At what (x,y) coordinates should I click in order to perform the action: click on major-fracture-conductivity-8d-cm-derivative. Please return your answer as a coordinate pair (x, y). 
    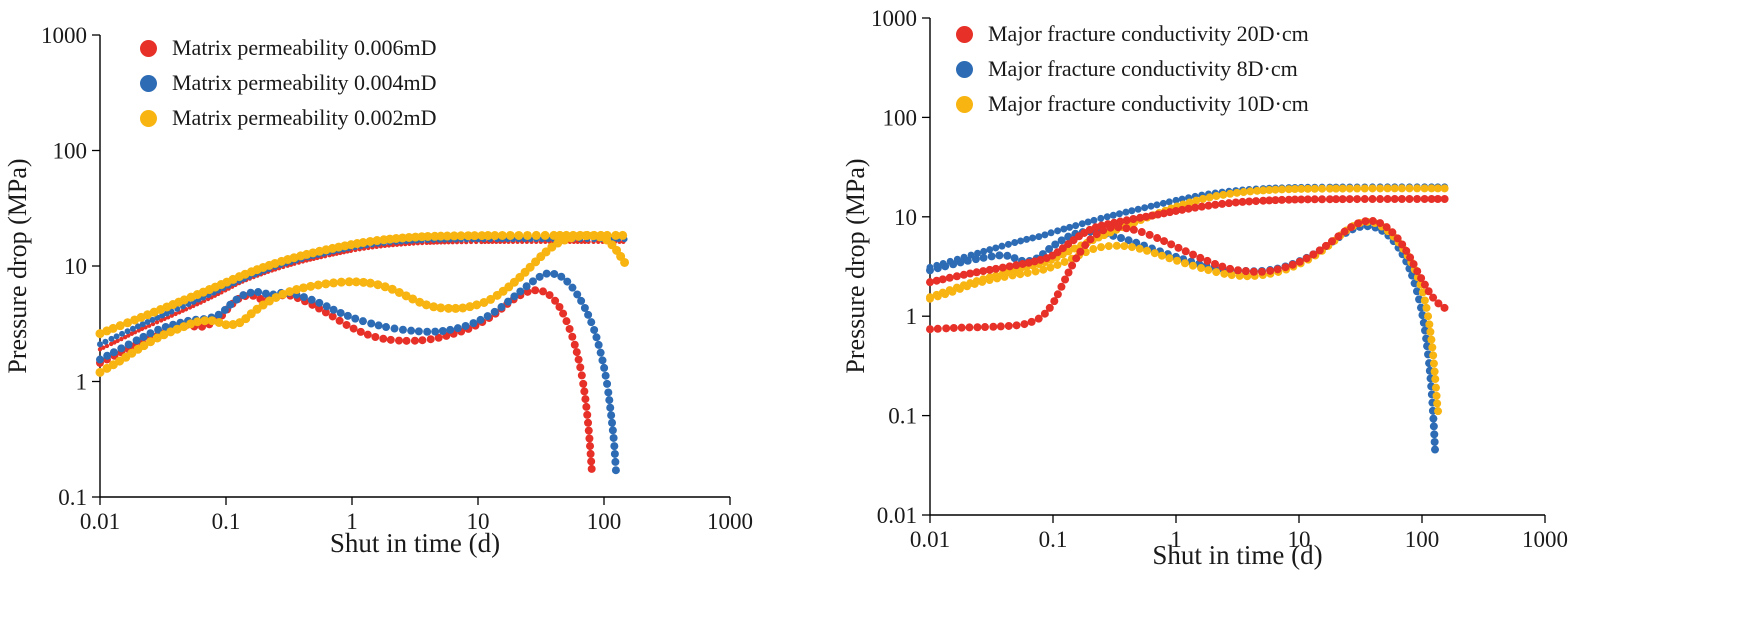
    Looking at the image, I should click on (1183, 338).